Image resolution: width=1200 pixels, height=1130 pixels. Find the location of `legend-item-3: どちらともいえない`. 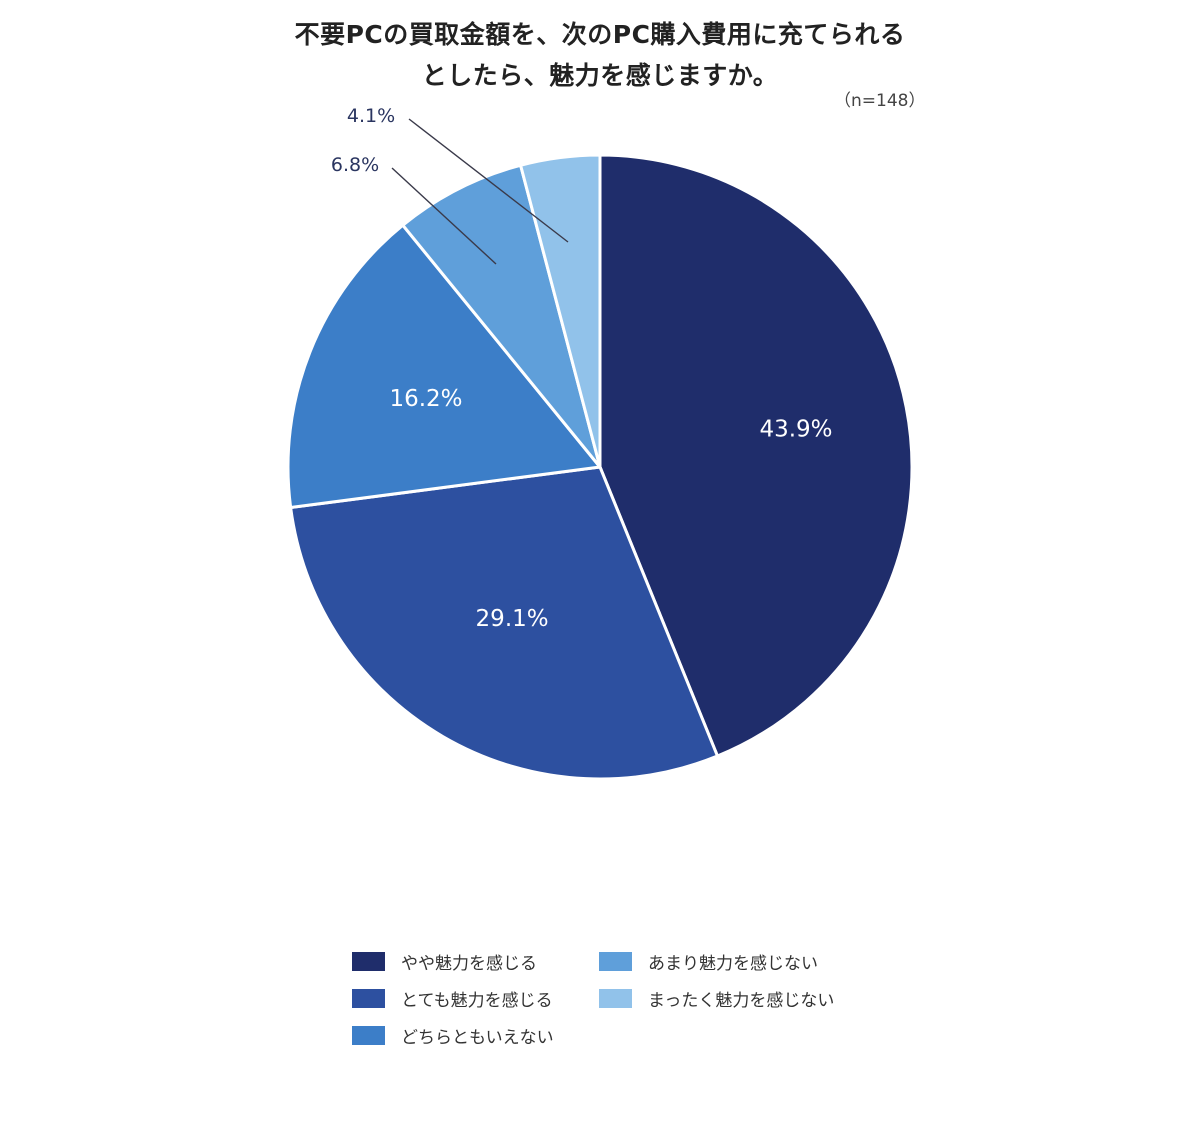

legend-item-3: どちらともいえない is located at coordinates (453, 1035).